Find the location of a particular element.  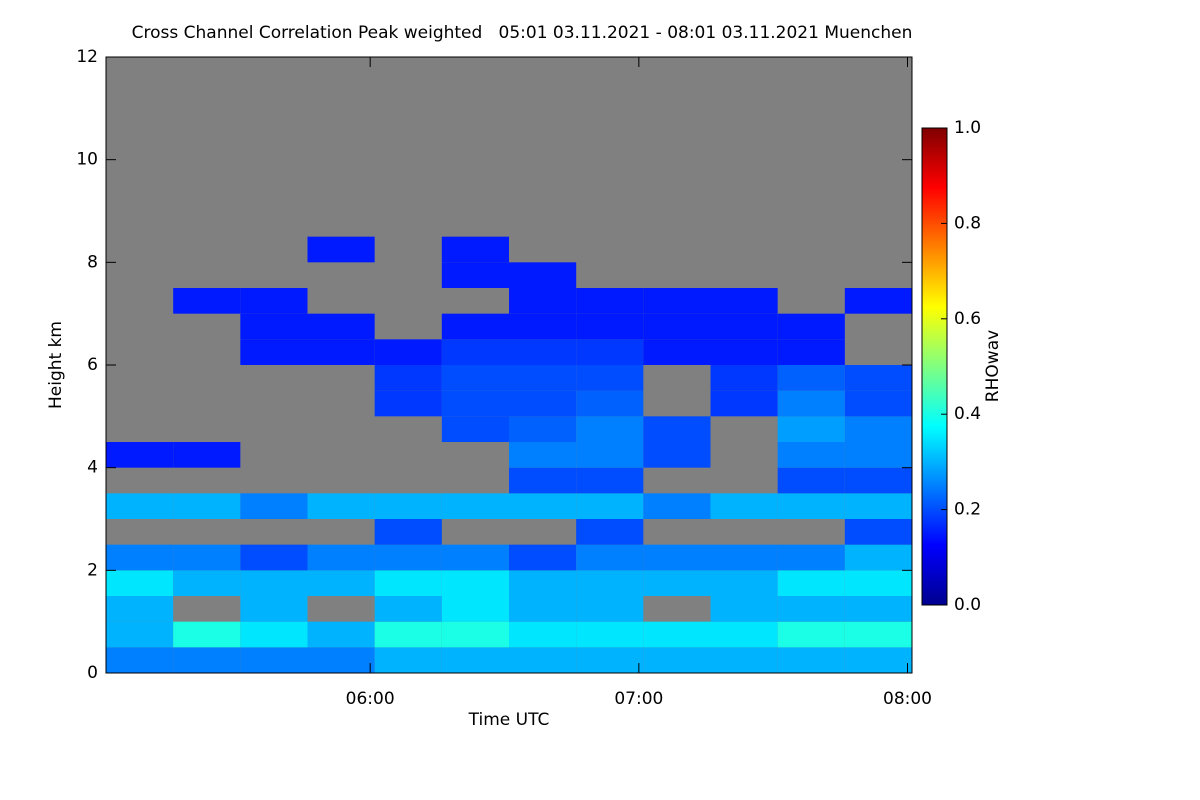

x-axis-label: Time UTC is located at coordinates (509, 720).